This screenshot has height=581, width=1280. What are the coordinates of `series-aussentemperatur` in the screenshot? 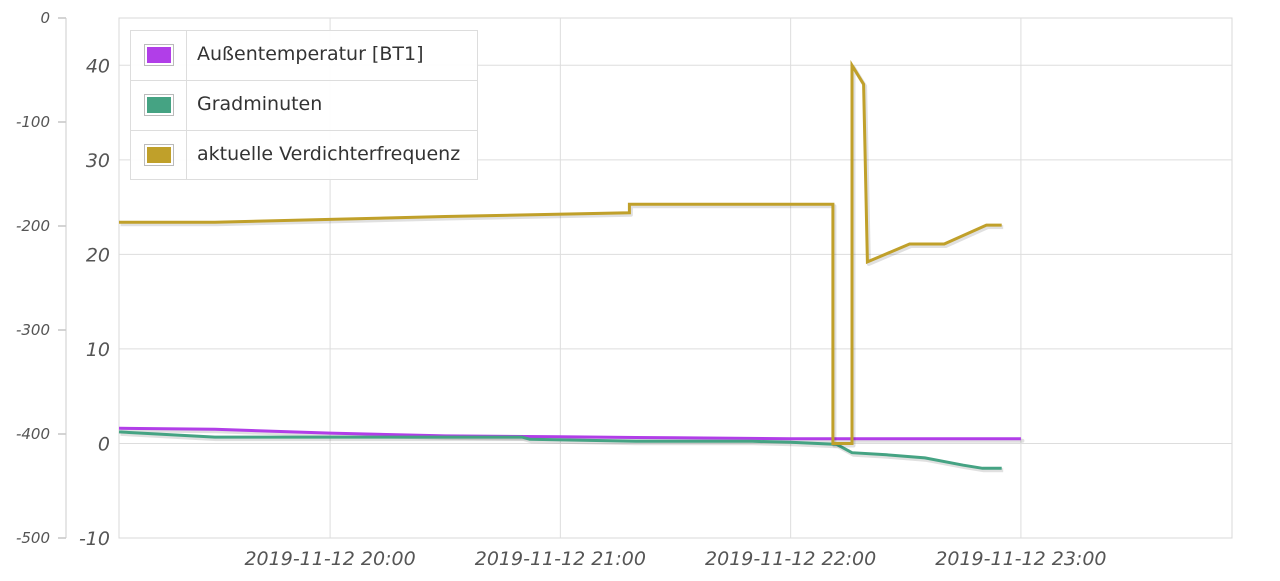 It's located at (569, 433).